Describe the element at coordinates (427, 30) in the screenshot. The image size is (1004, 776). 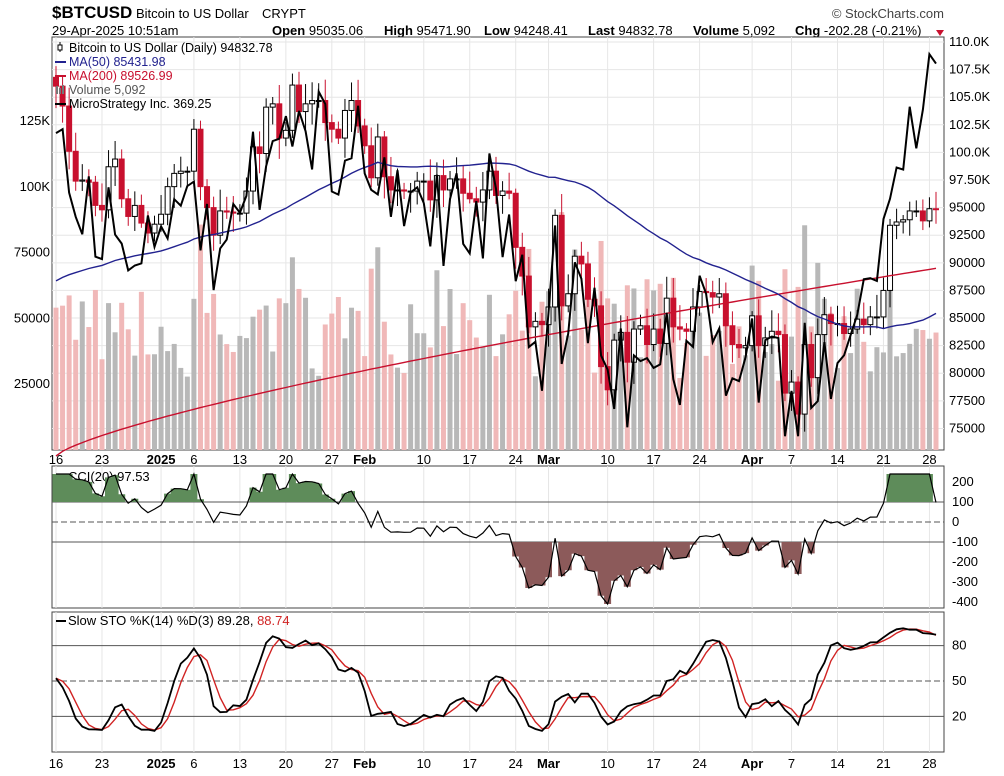
I see `quote-high: High 95471.90` at that location.